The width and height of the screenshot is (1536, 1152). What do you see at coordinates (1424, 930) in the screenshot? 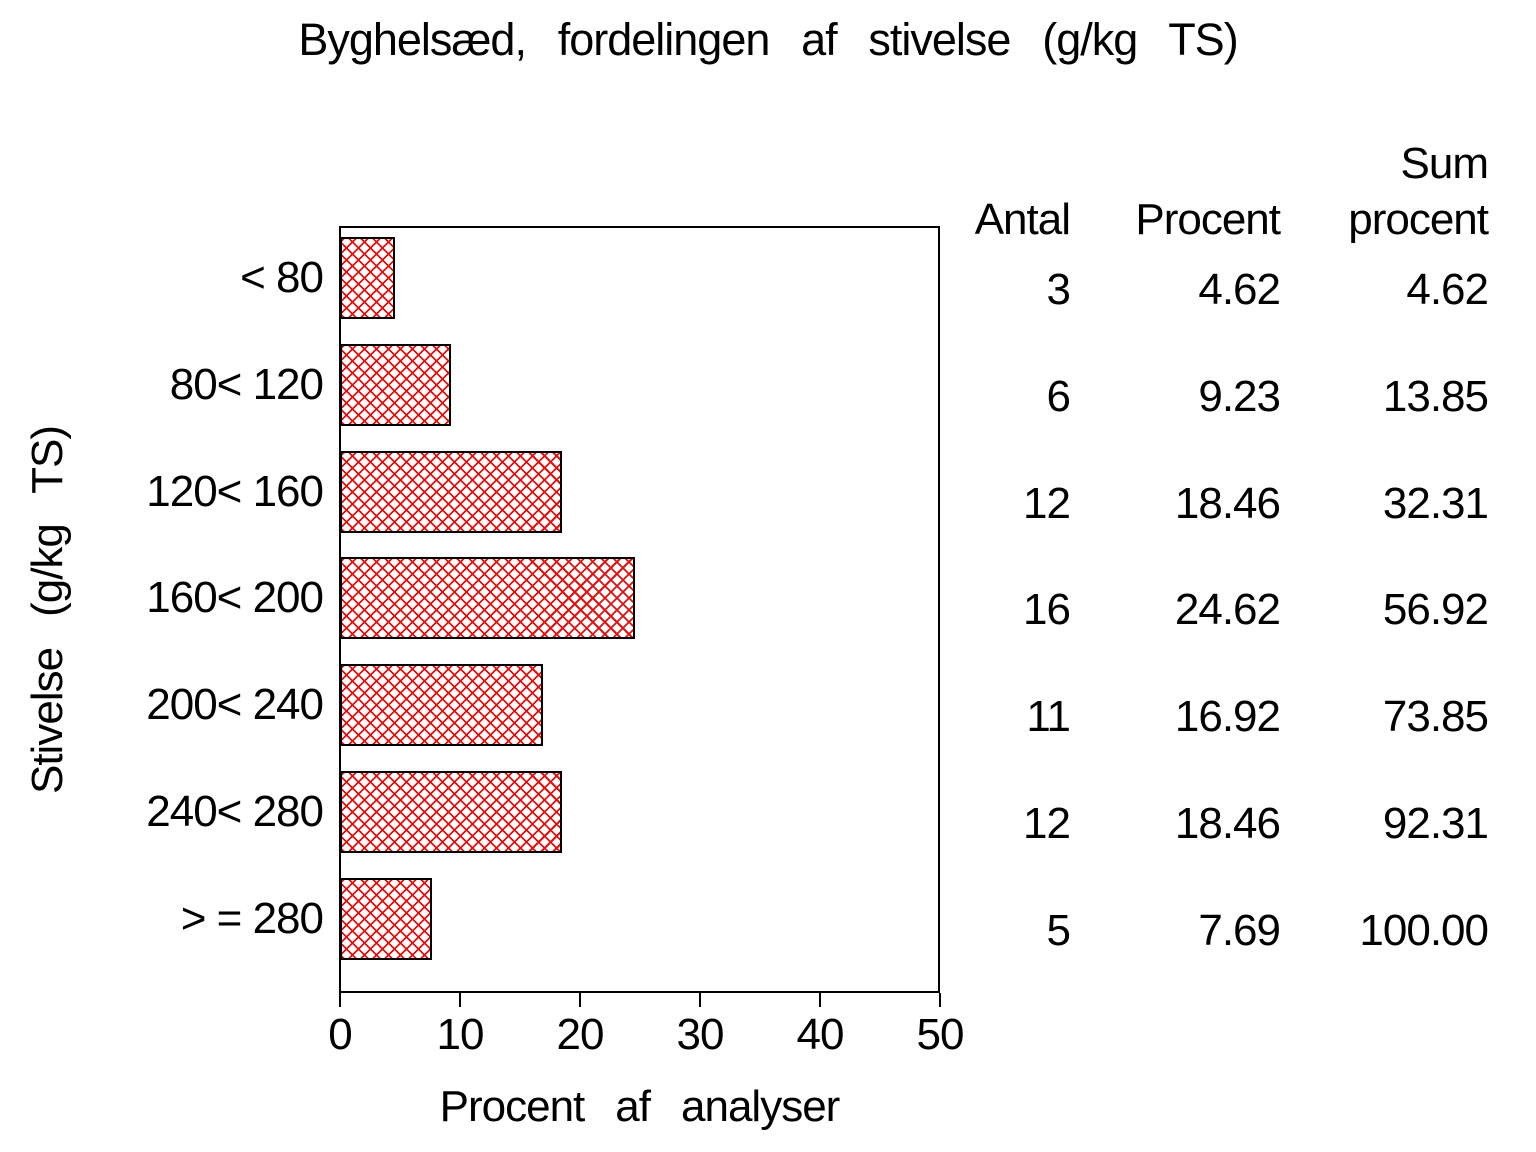
I see `table-cell-sum-procent: 100.00` at bounding box center [1424, 930].